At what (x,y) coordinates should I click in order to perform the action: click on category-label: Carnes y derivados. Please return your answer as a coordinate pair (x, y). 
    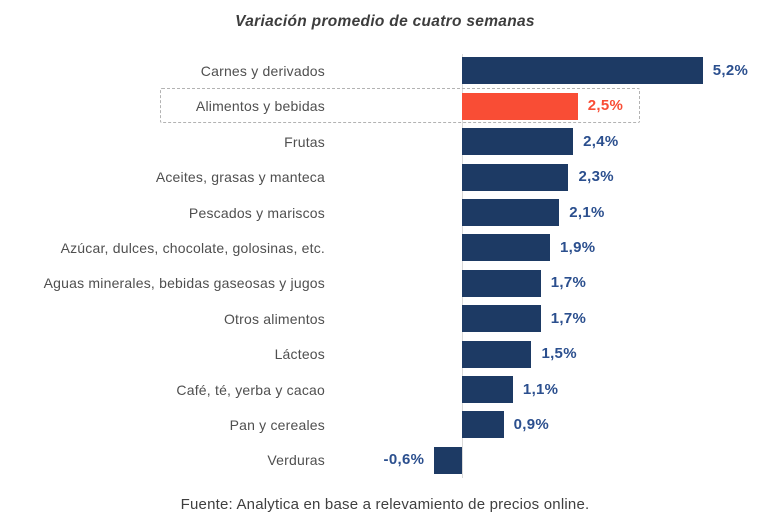
    Looking at the image, I should click on (262, 70).